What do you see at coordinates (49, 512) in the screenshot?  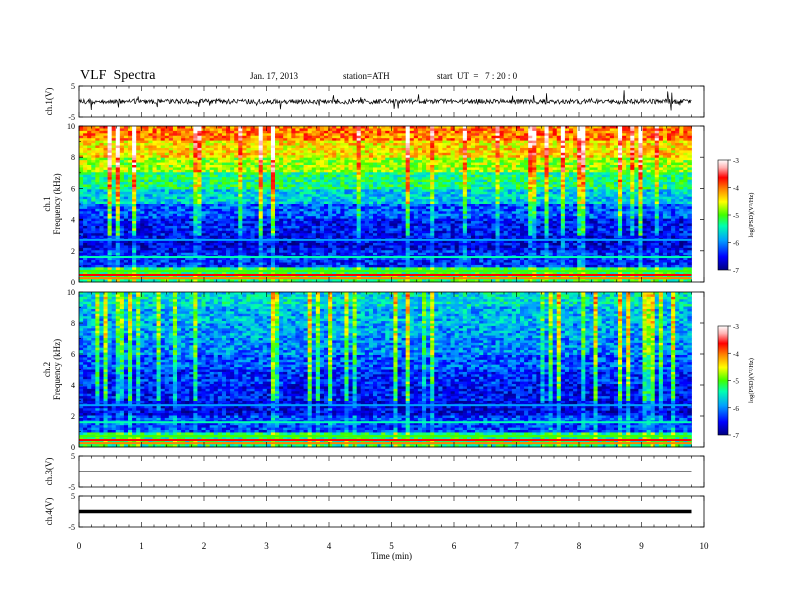 I see `ch4-waveform-ylabel: ch.4(V)` at bounding box center [49, 512].